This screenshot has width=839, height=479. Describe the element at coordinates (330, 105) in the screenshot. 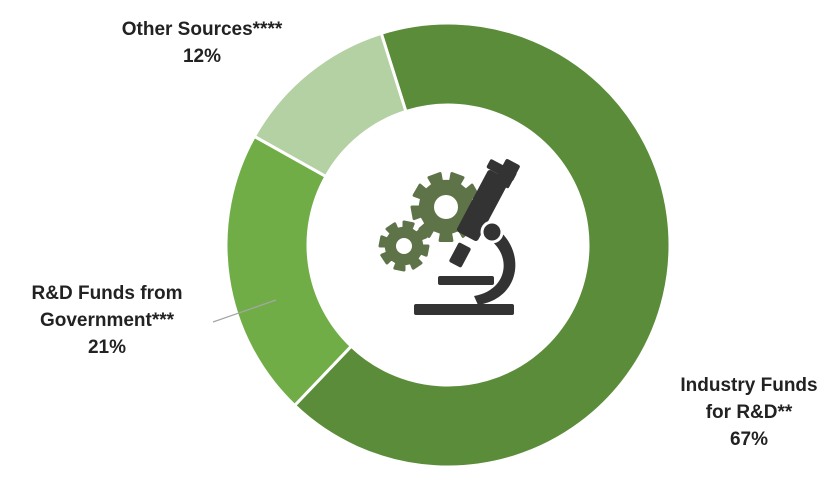

I see `slice-other-sources` at that location.